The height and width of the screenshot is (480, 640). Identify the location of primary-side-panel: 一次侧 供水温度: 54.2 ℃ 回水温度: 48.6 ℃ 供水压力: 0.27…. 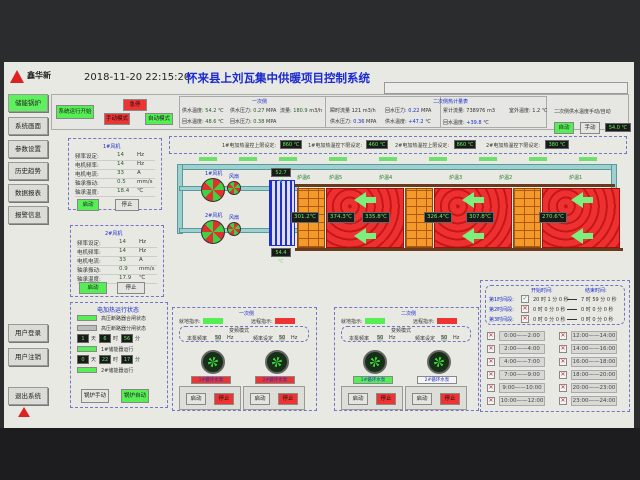
(310, 112).